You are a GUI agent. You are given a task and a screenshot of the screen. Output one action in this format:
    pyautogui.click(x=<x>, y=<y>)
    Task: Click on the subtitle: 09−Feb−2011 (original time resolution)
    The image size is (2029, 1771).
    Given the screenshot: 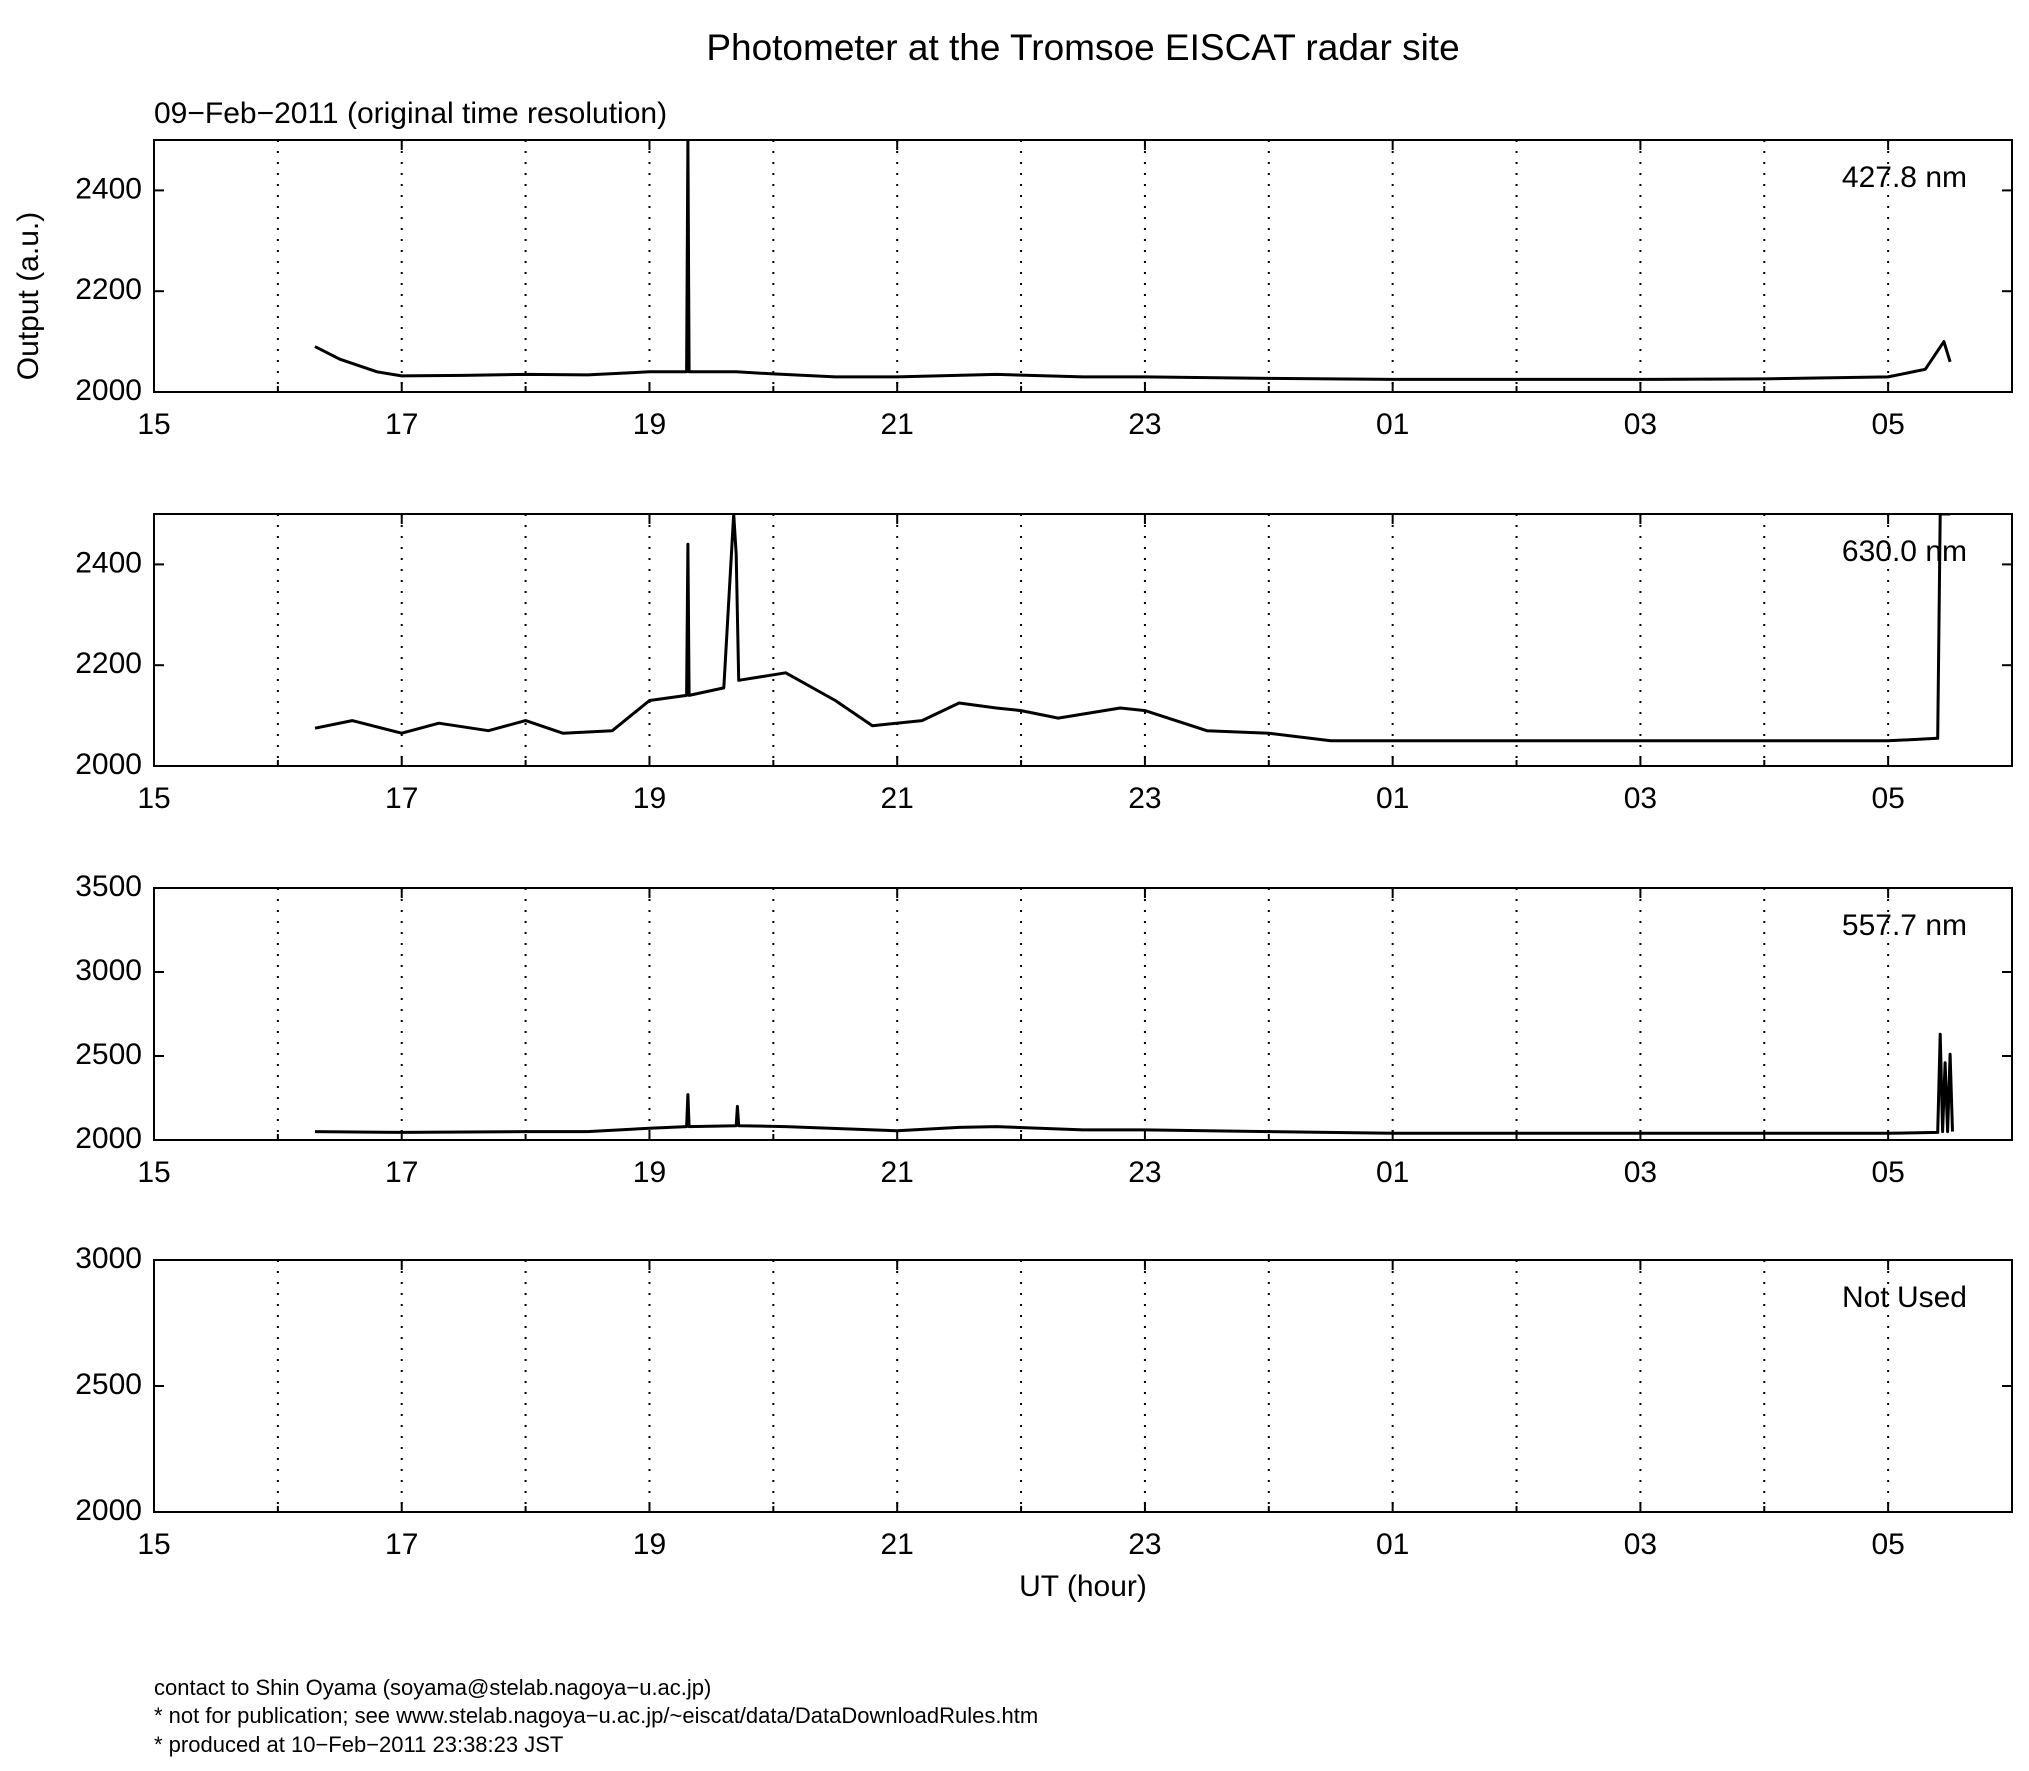 What is the action you would take?
    pyautogui.click(x=410, y=113)
    